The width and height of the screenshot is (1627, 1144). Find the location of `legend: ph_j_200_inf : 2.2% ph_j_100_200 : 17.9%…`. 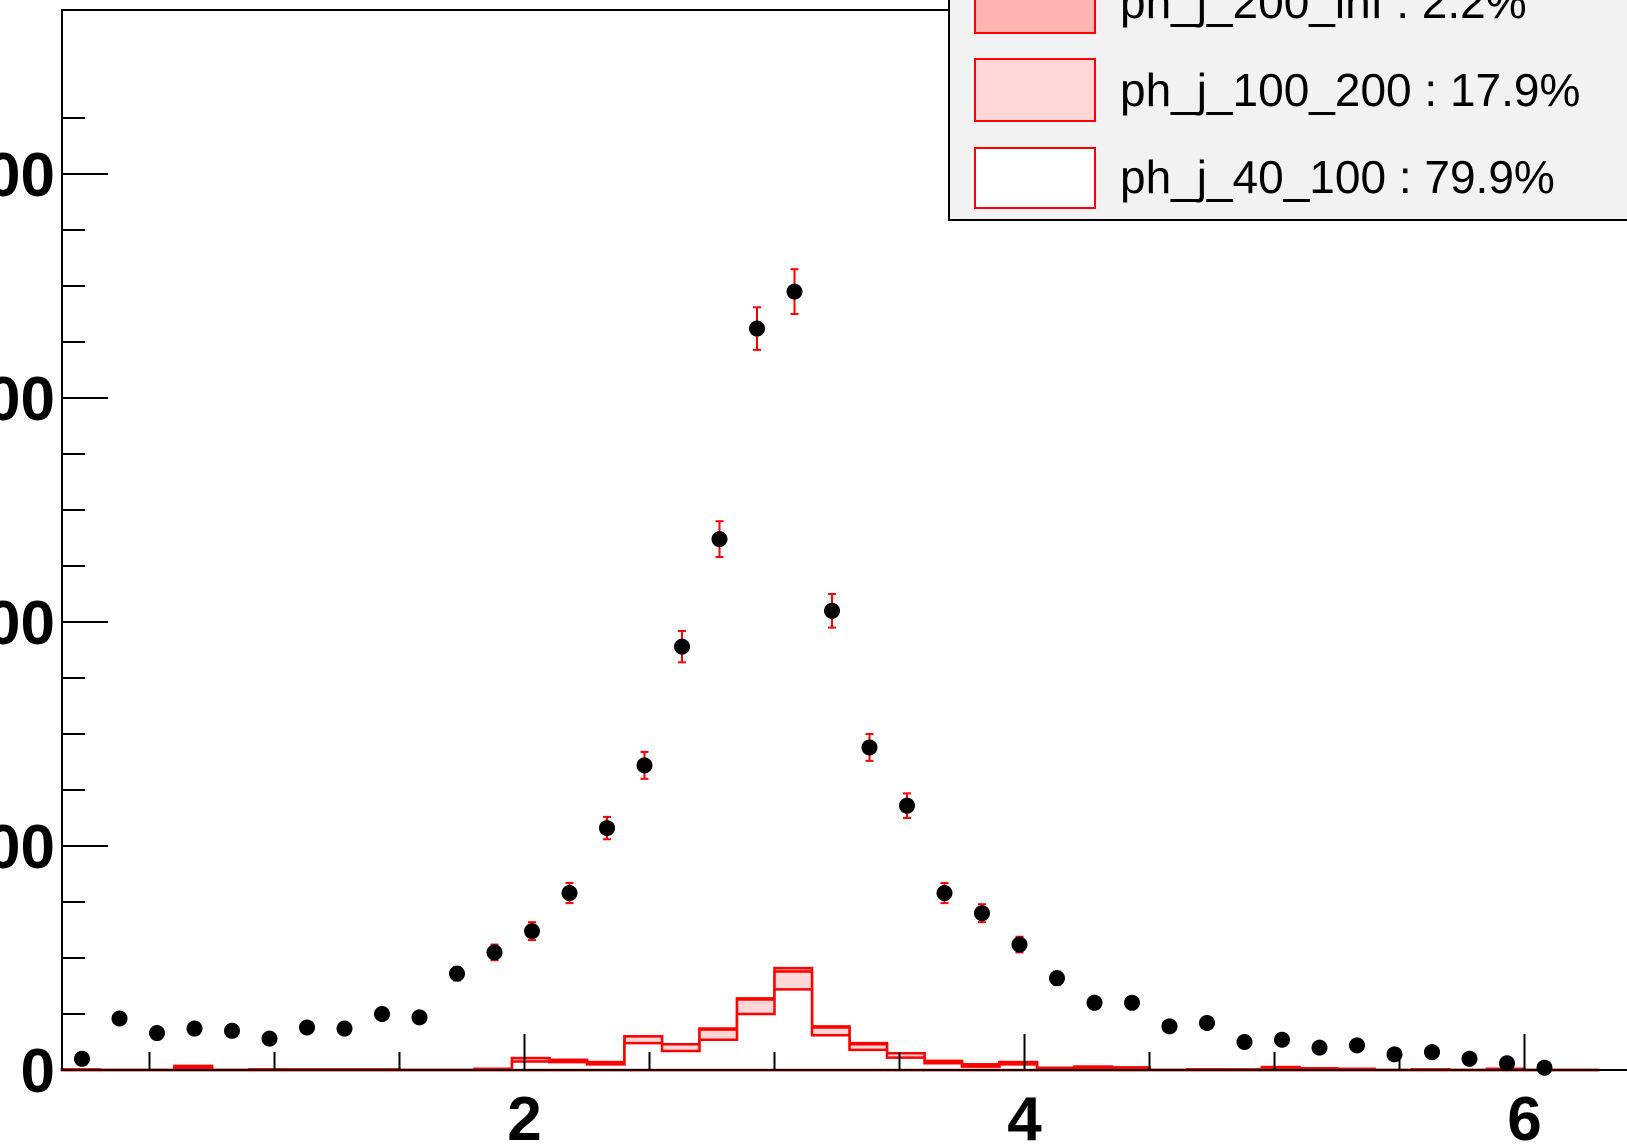

legend: ph_j_200_inf : 2.2% ph_j_100_200 : 17.9%… is located at coordinates (1287, 110).